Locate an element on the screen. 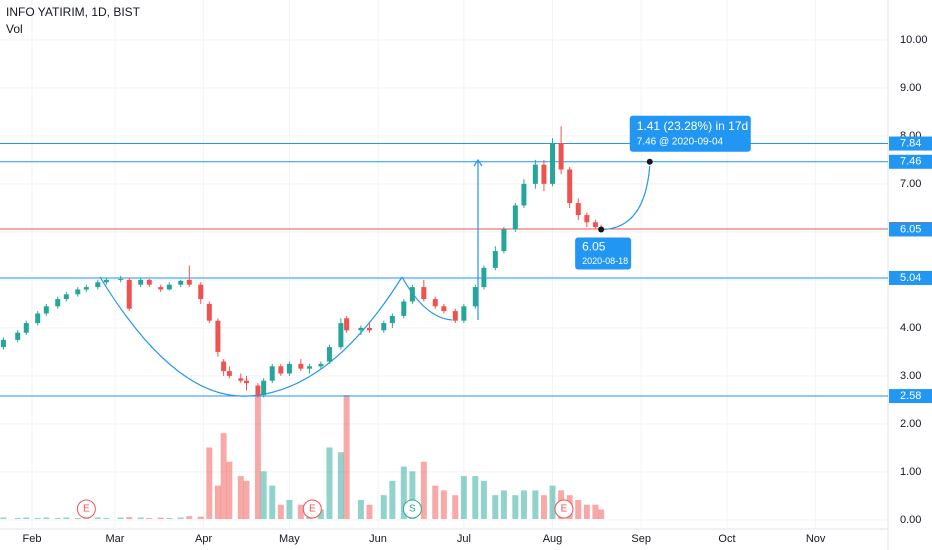  cup-curve is located at coordinates (251, 336).